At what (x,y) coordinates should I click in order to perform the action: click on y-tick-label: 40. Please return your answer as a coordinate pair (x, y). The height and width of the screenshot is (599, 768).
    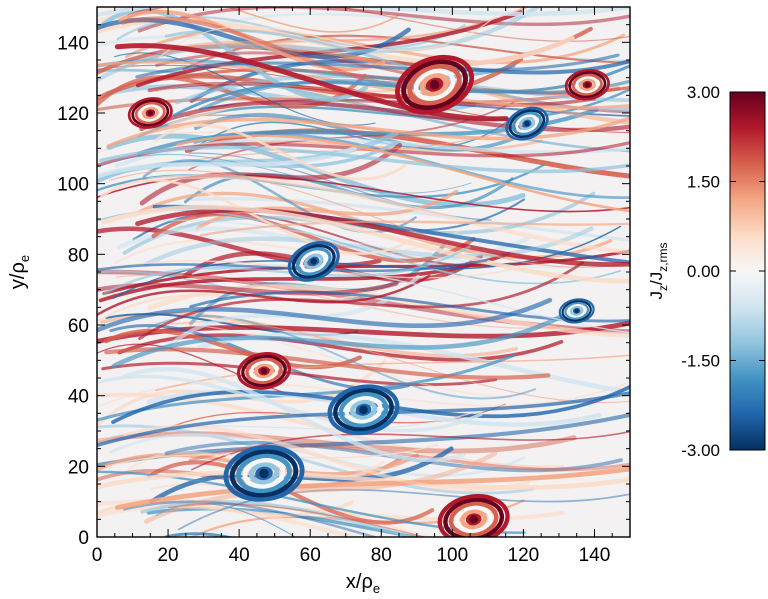
    Looking at the image, I should click on (78, 397).